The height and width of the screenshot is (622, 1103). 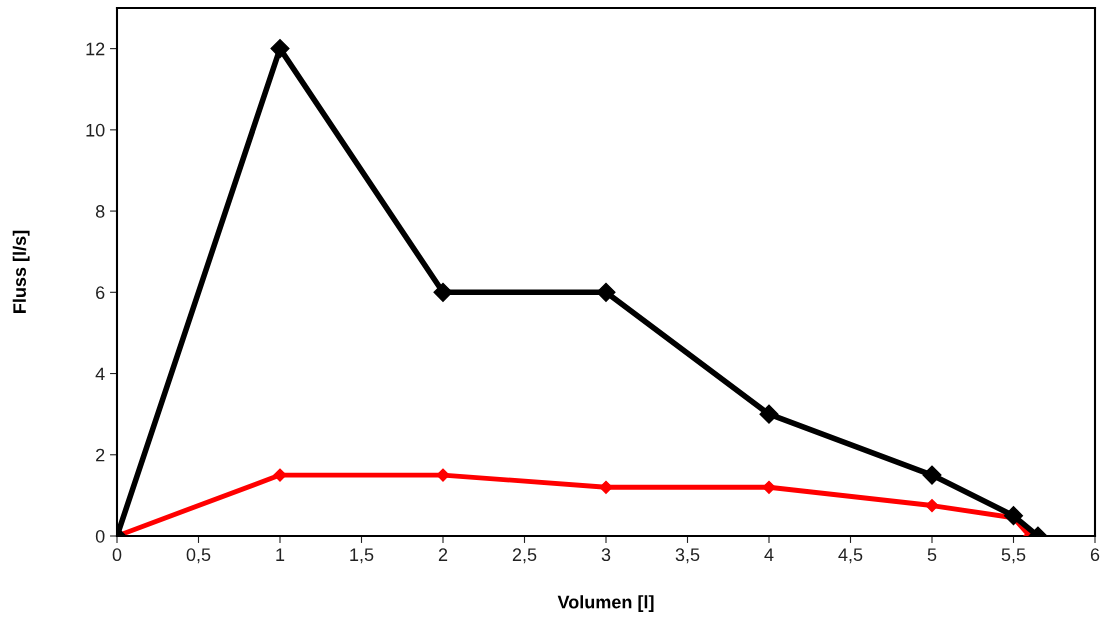 I want to click on y-tick-label: 4, so click(x=100, y=374).